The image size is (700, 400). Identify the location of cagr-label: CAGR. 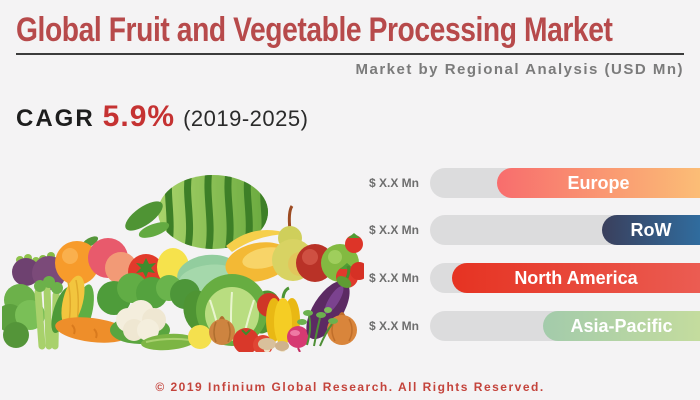
(55, 118).